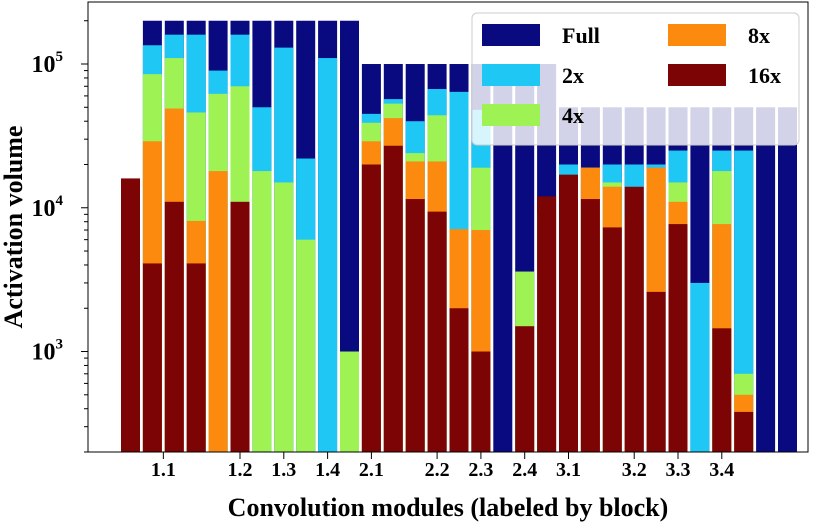 This screenshot has width=822, height=526. I want to click on y-tick-label-5: 10⁵, so click(48, 63).